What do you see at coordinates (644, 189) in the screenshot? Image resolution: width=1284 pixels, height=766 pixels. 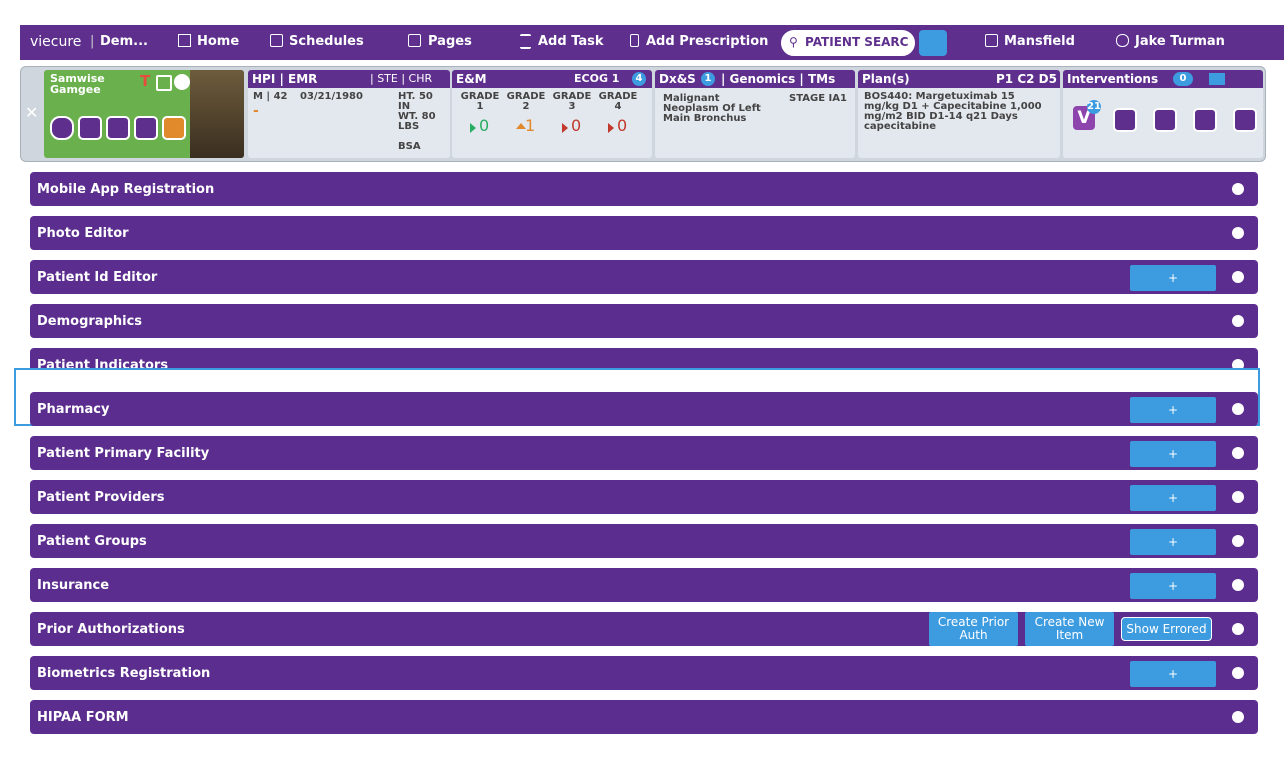 I see `section-bar: Mobile App Registration` at bounding box center [644, 189].